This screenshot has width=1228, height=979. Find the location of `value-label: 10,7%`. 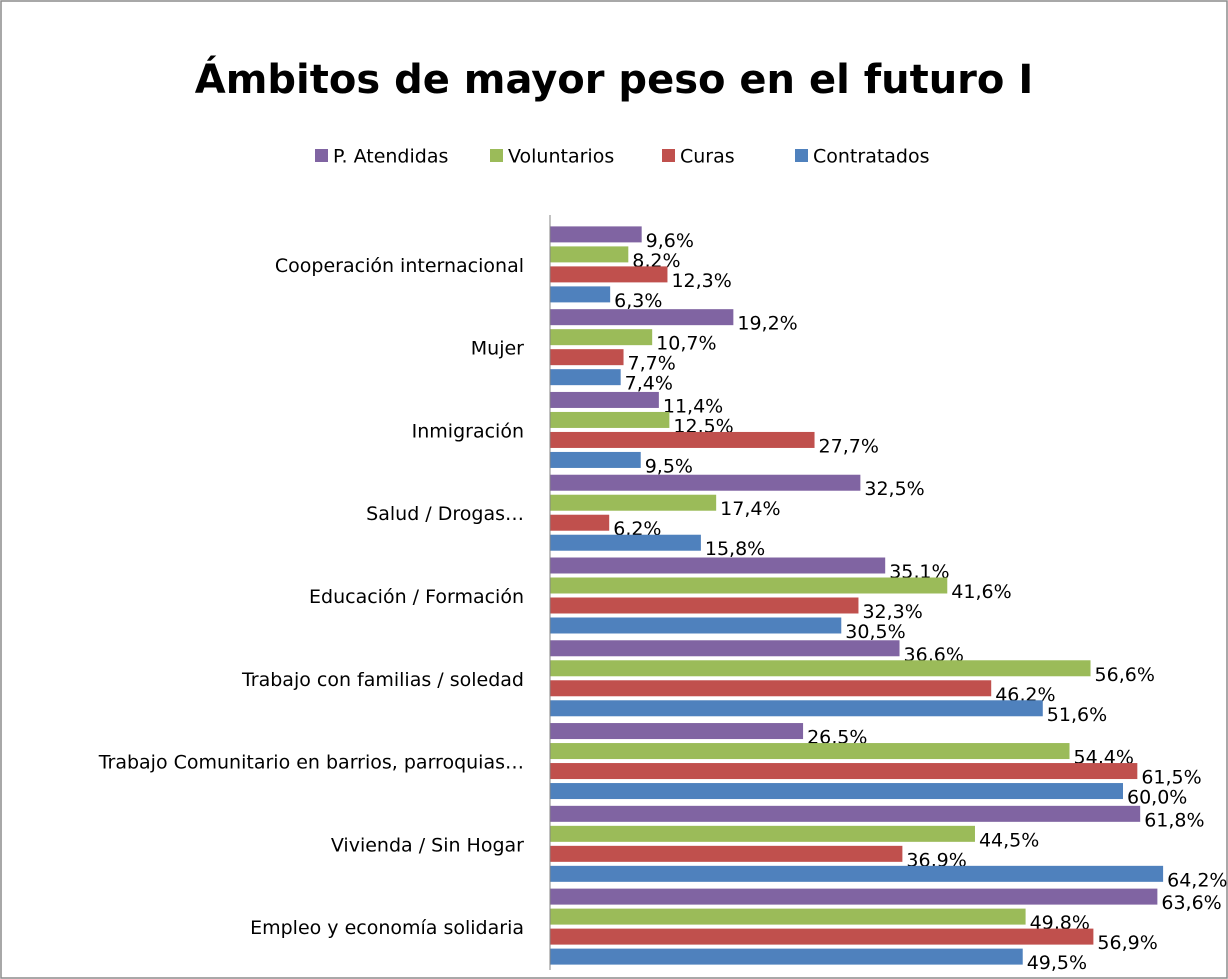

value-label: 10,7% is located at coordinates (686, 344).